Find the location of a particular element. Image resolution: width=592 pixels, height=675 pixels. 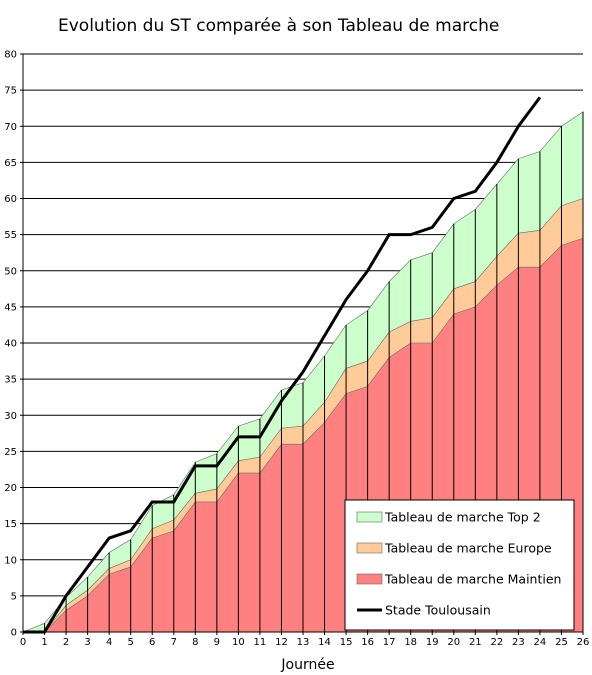

x-tick-label-3: 3 is located at coordinates (87, 642).